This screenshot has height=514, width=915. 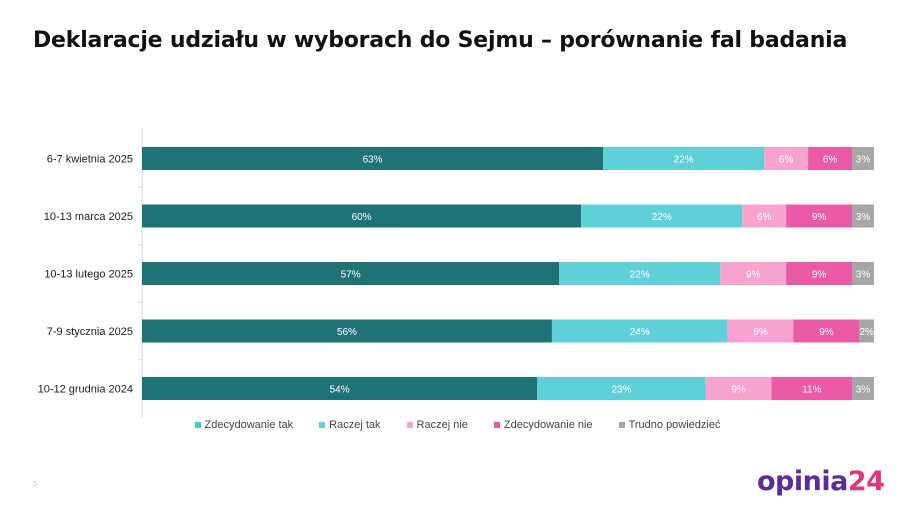 What do you see at coordinates (674, 425) in the screenshot?
I see `legend-label: Trudno powiedzieć` at bounding box center [674, 425].